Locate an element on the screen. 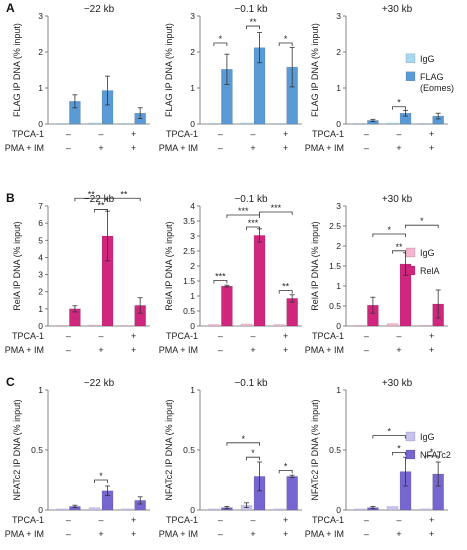  y-tick-label: 1.5 is located at coordinates (189, 281).